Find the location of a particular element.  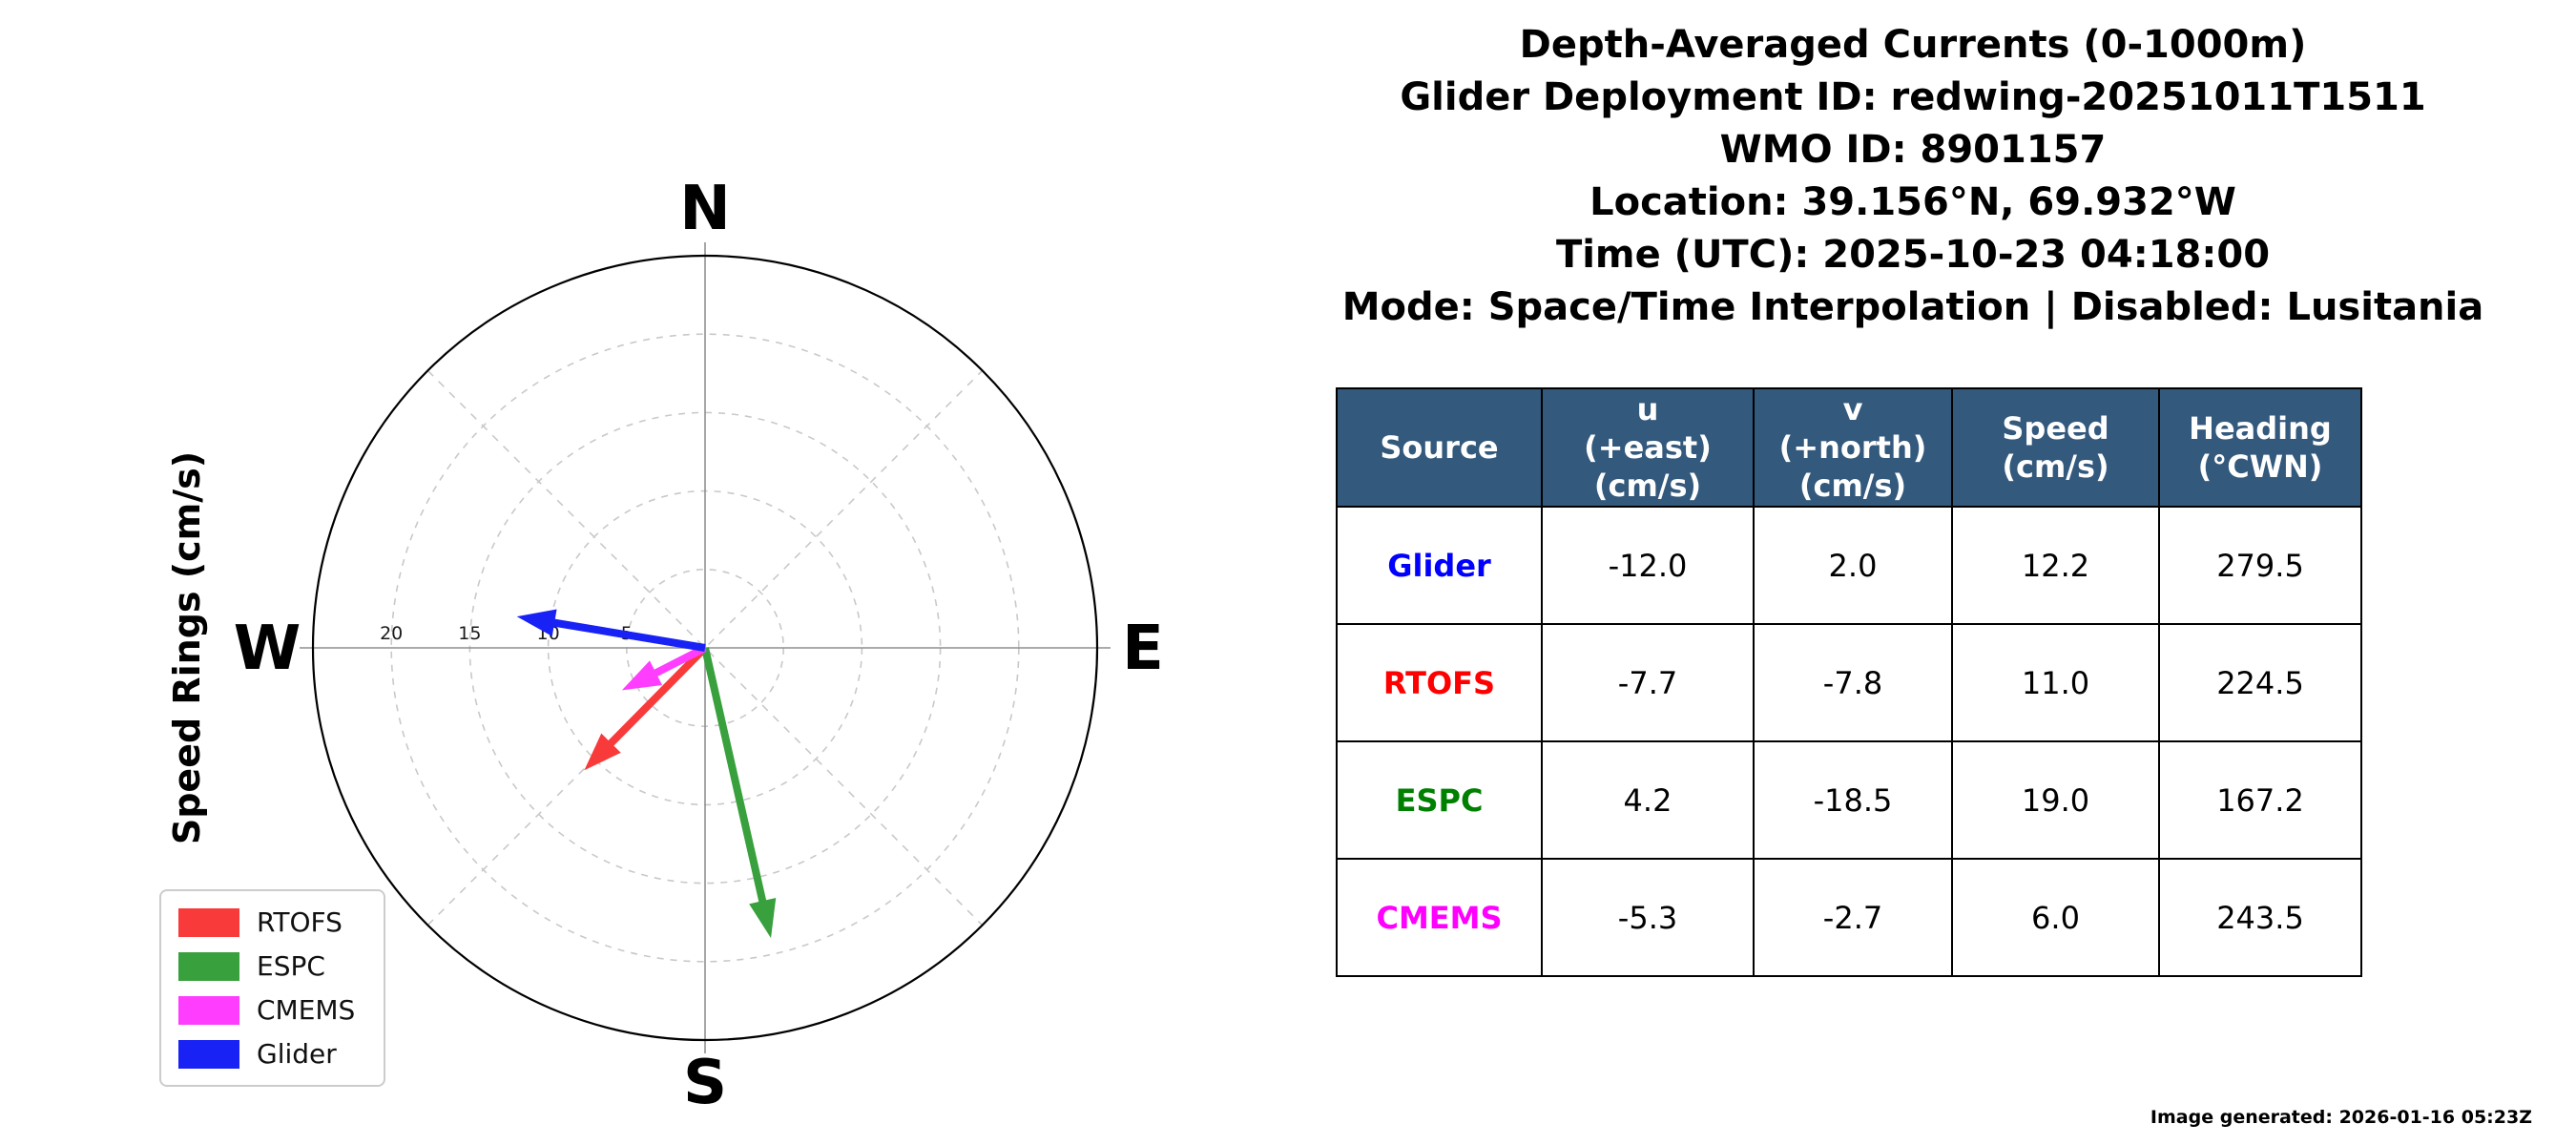

value-cell: 19.0 is located at coordinates (2055, 800).